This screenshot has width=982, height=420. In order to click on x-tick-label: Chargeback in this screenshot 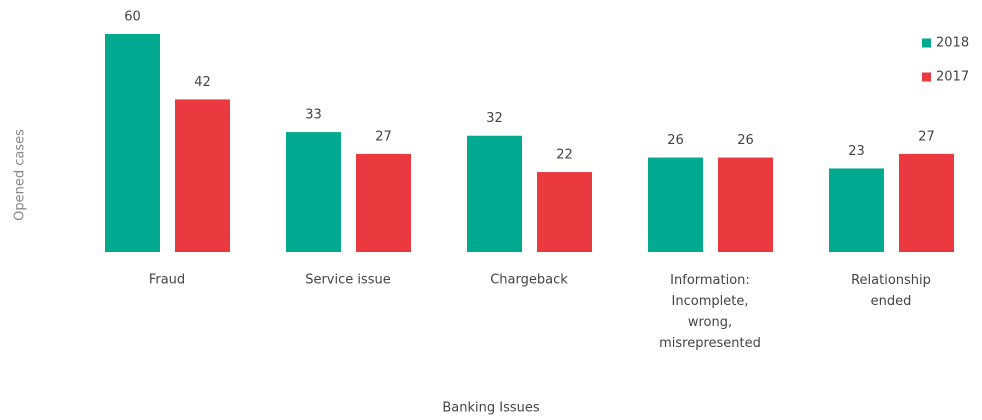, I will do `click(529, 280)`.